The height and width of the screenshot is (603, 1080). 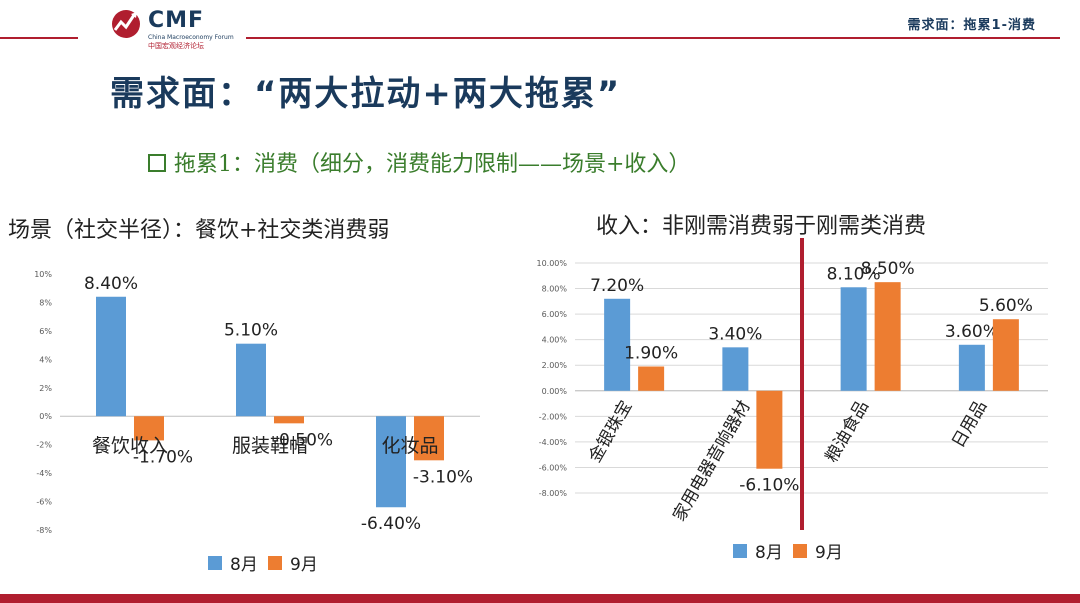 What do you see at coordinates (163, 457) in the screenshot?
I see `data-label: -1.70%` at bounding box center [163, 457].